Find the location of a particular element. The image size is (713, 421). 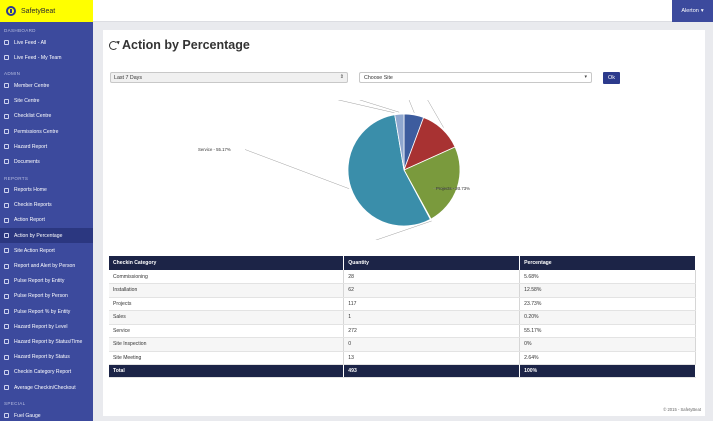

total-percentage: 100% is located at coordinates (607, 371).